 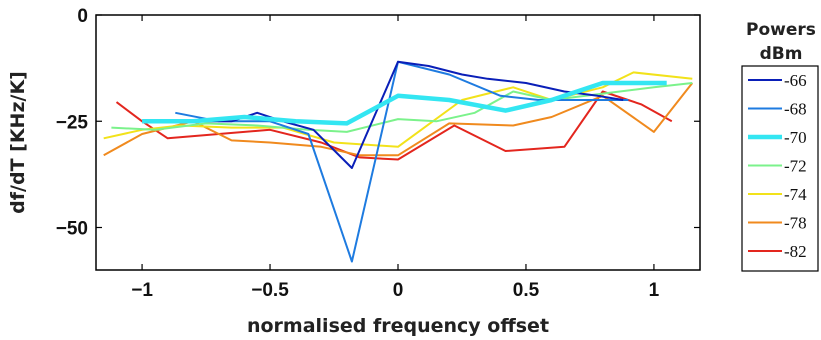 What do you see at coordinates (18, 142) in the screenshot?
I see `y-axis-title: df/dT [KHz/K]` at bounding box center [18, 142].